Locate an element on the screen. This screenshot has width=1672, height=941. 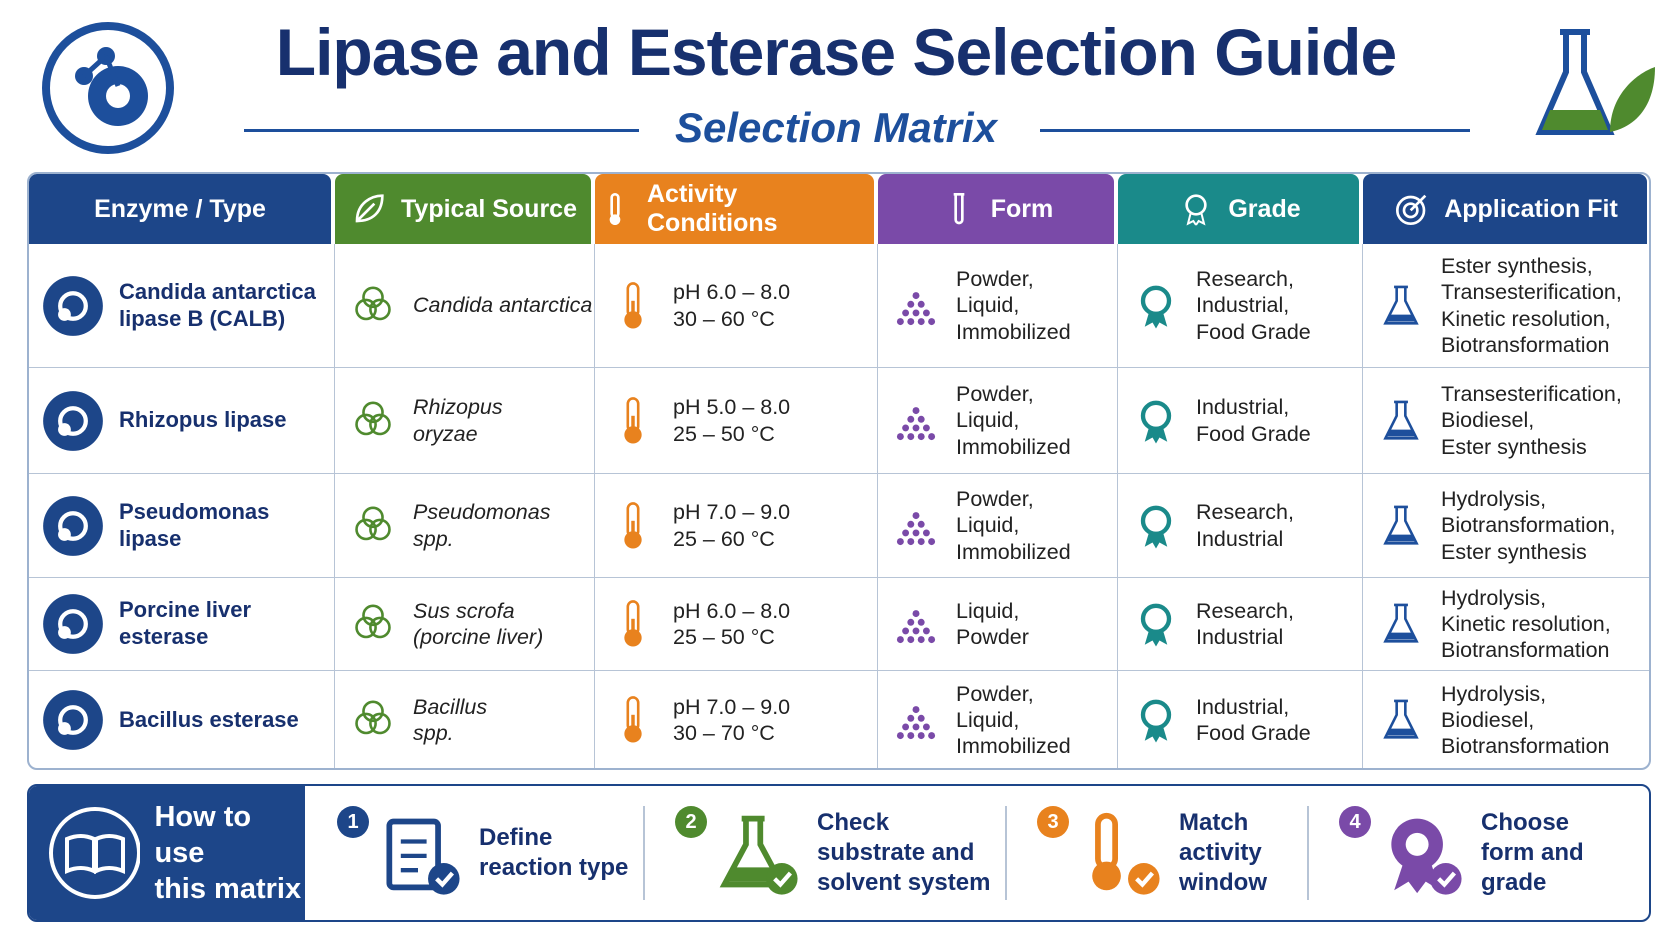
step-number: 4 is located at coordinates (1355, 822).